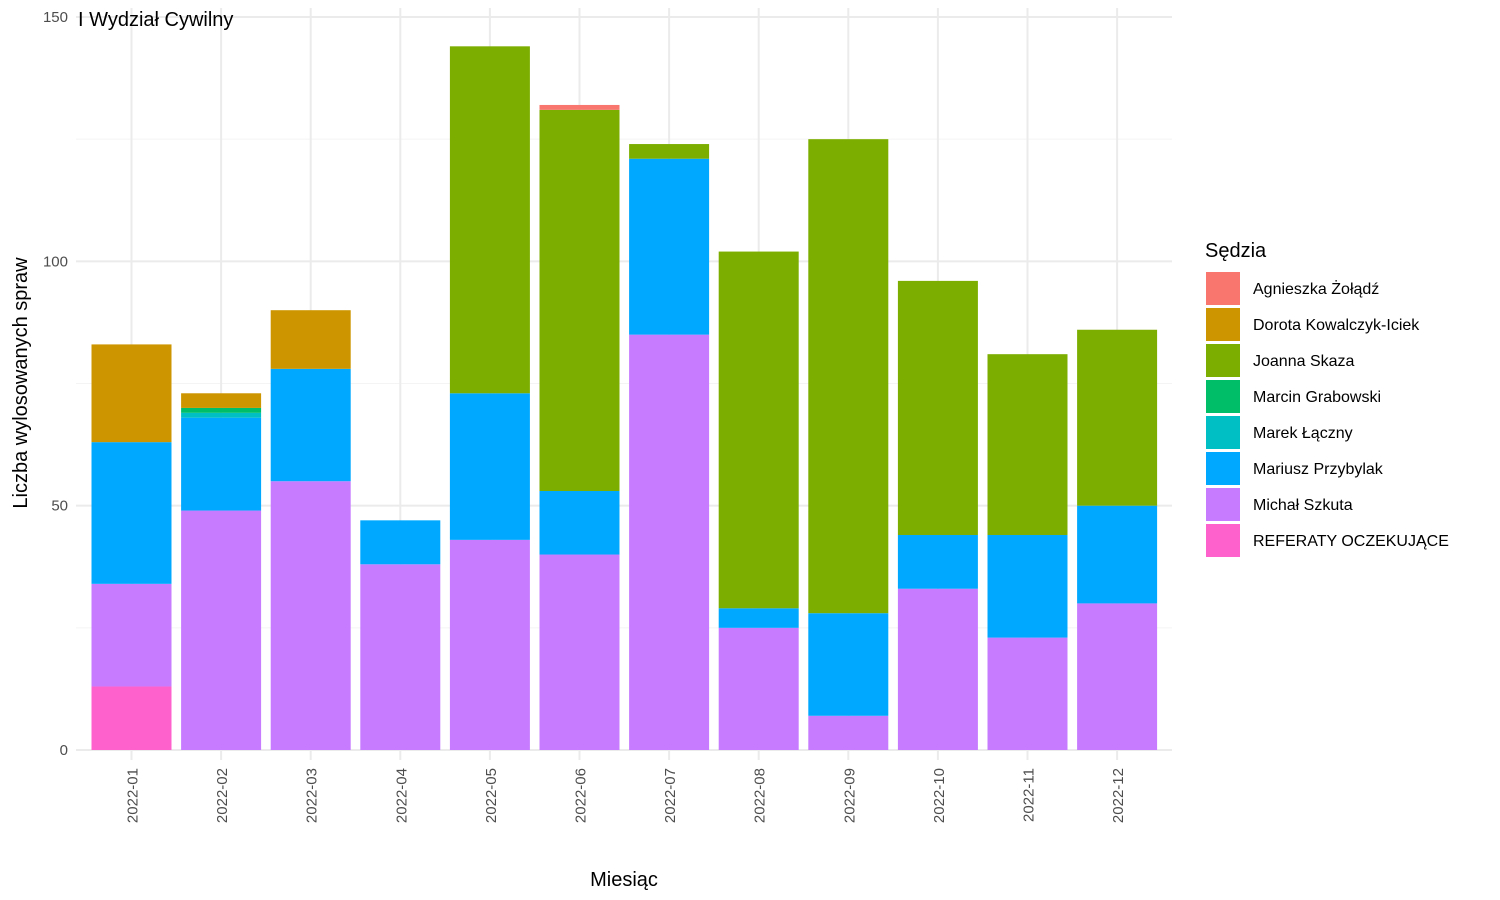  I want to click on legend-label: Marek Łączny, so click(1303, 433).